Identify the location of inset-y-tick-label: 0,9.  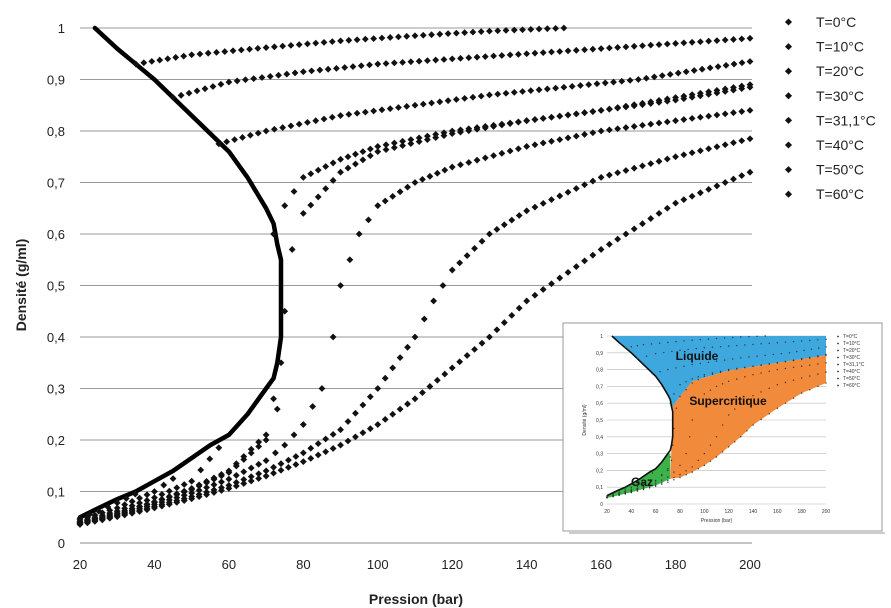
(599, 354).